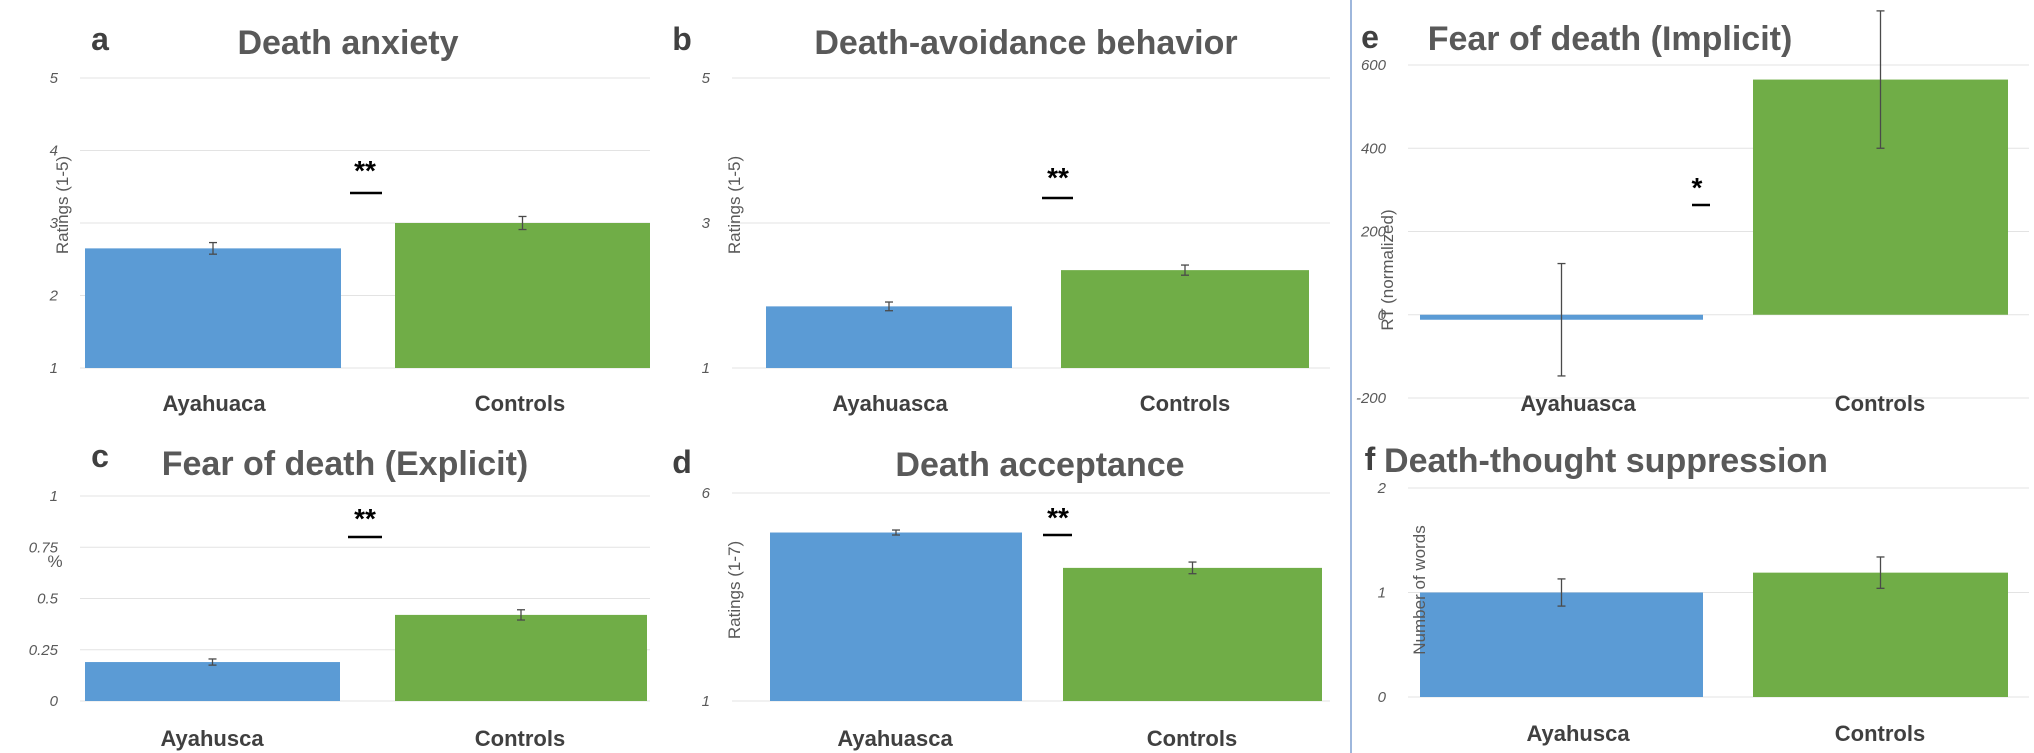 The width and height of the screenshot is (2034, 753). I want to click on chart-title: Death-avoidance behavior, so click(1025, 43).